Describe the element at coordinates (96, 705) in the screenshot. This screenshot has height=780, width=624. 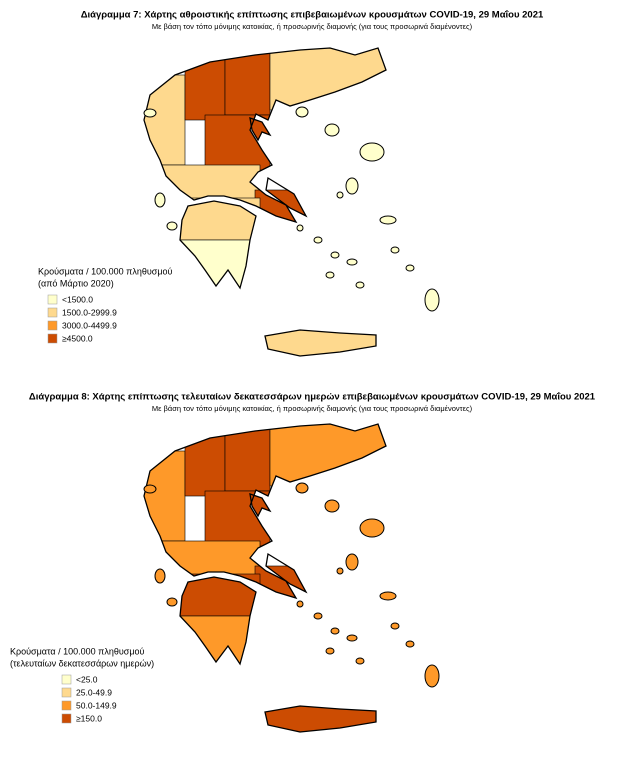
I see `legend-label: 50.0-149.9` at that location.